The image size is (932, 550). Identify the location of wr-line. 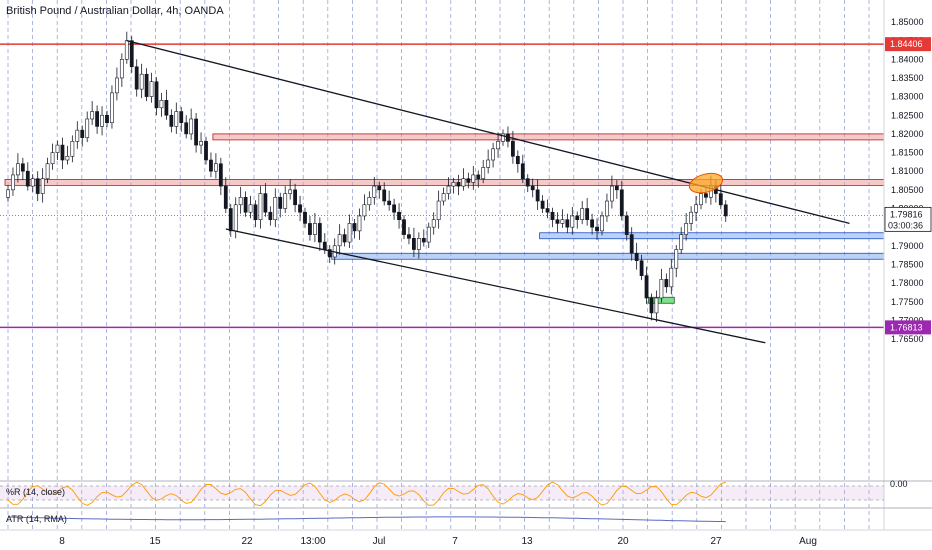
(366, 494).